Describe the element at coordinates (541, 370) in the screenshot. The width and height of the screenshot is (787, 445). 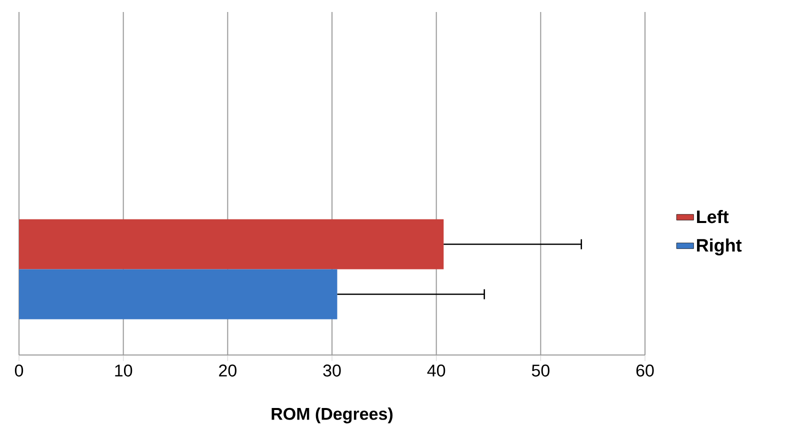
I see `x-tick-label: 50` at that location.